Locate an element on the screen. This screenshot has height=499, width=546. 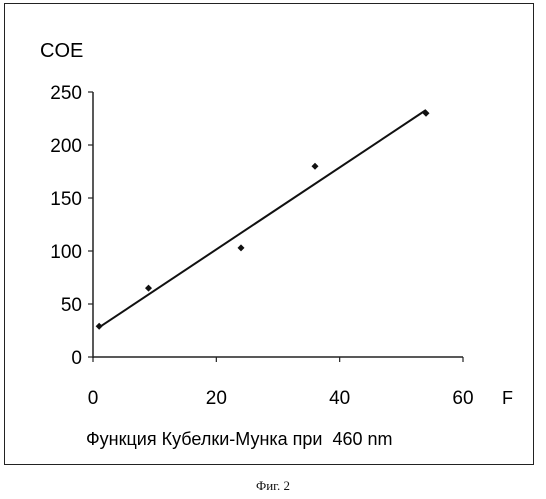
y-tick-label: 0 is located at coordinates (76, 358).